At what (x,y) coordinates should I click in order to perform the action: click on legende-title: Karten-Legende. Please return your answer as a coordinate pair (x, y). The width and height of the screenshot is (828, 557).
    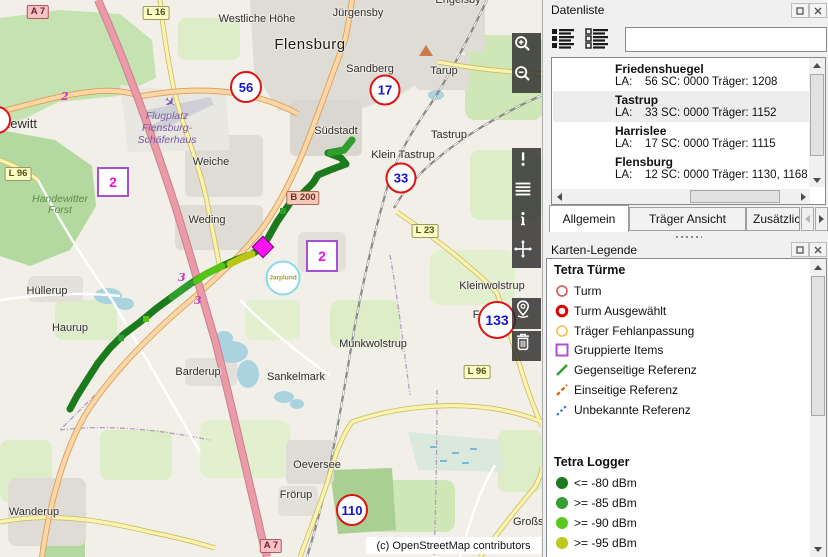
    Looking at the image, I should click on (594, 250).